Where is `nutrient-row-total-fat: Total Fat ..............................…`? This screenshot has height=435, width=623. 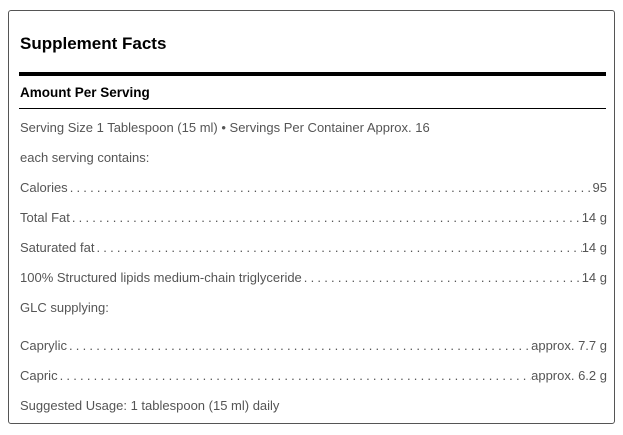
nutrient-row-total-fat: Total Fat ..............................… is located at coordinates (313, 218).